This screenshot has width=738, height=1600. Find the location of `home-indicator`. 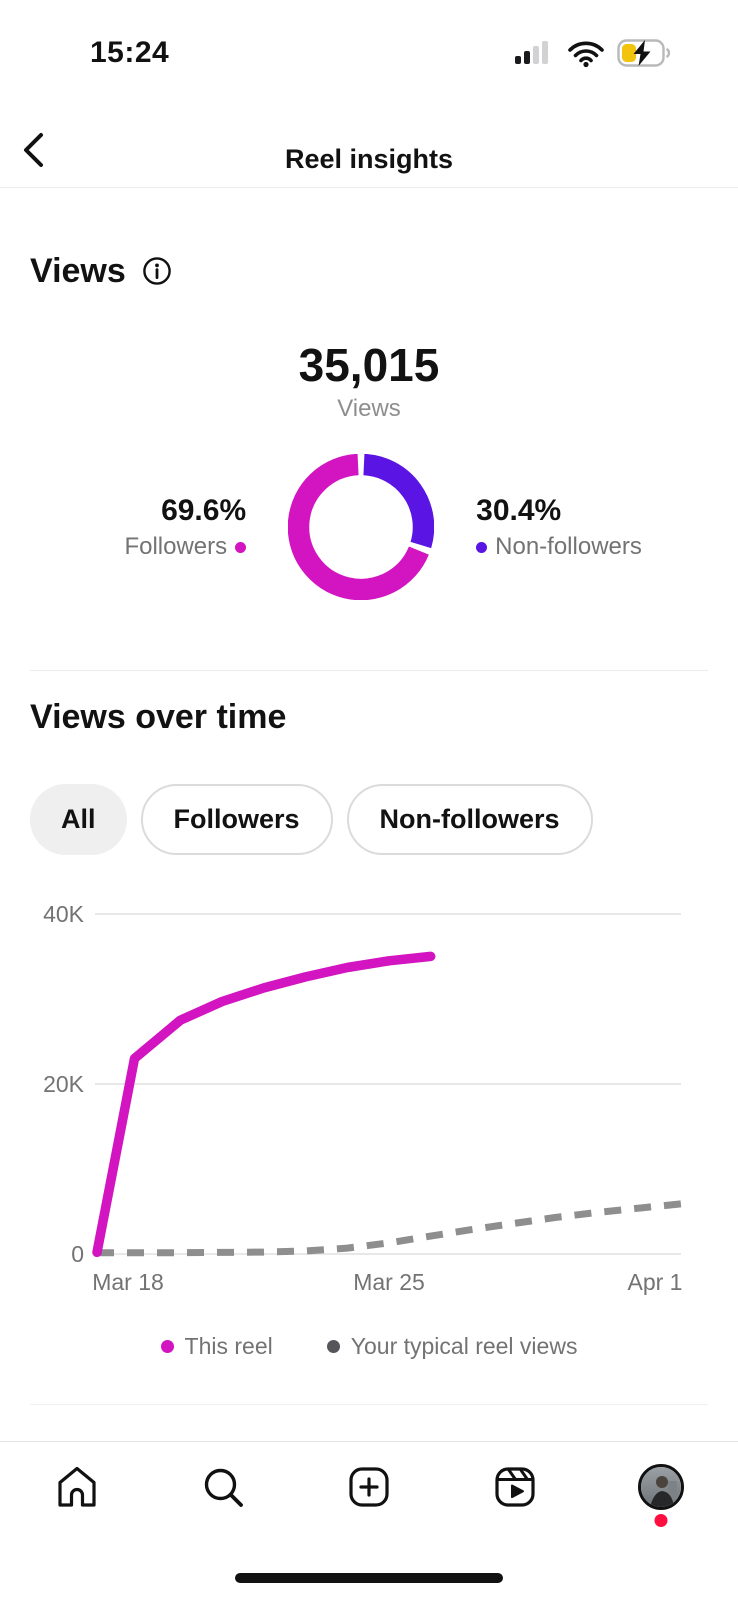

home-indicator is located at coordinates (369, 1578).